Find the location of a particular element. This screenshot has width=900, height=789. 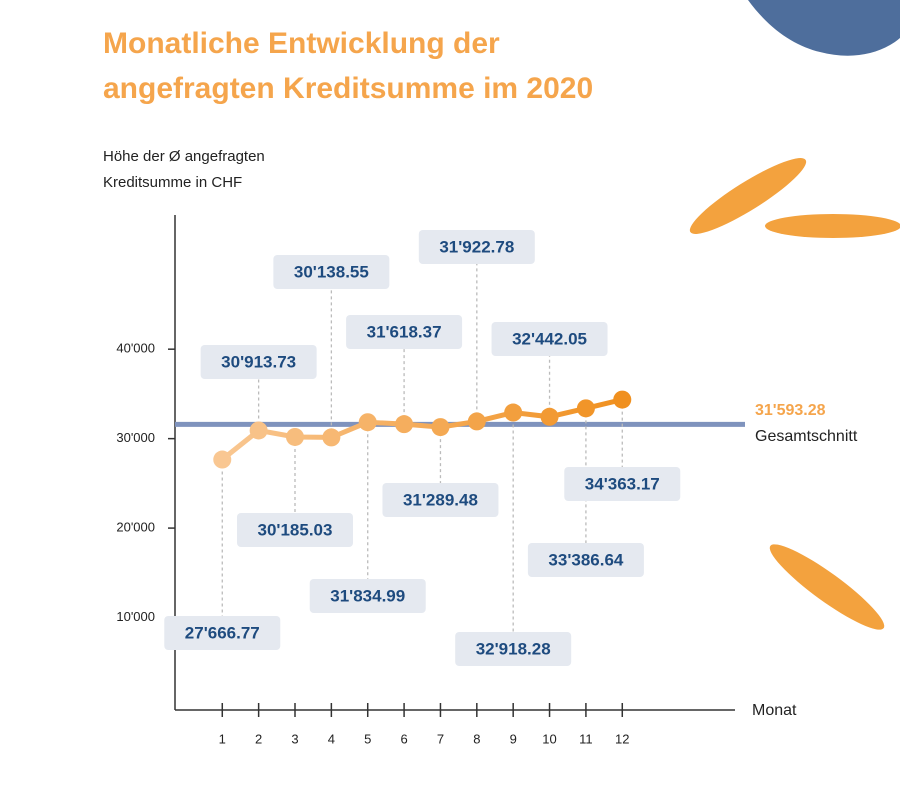

value-label: 31'289.48 is located at coordinates (440, 499).